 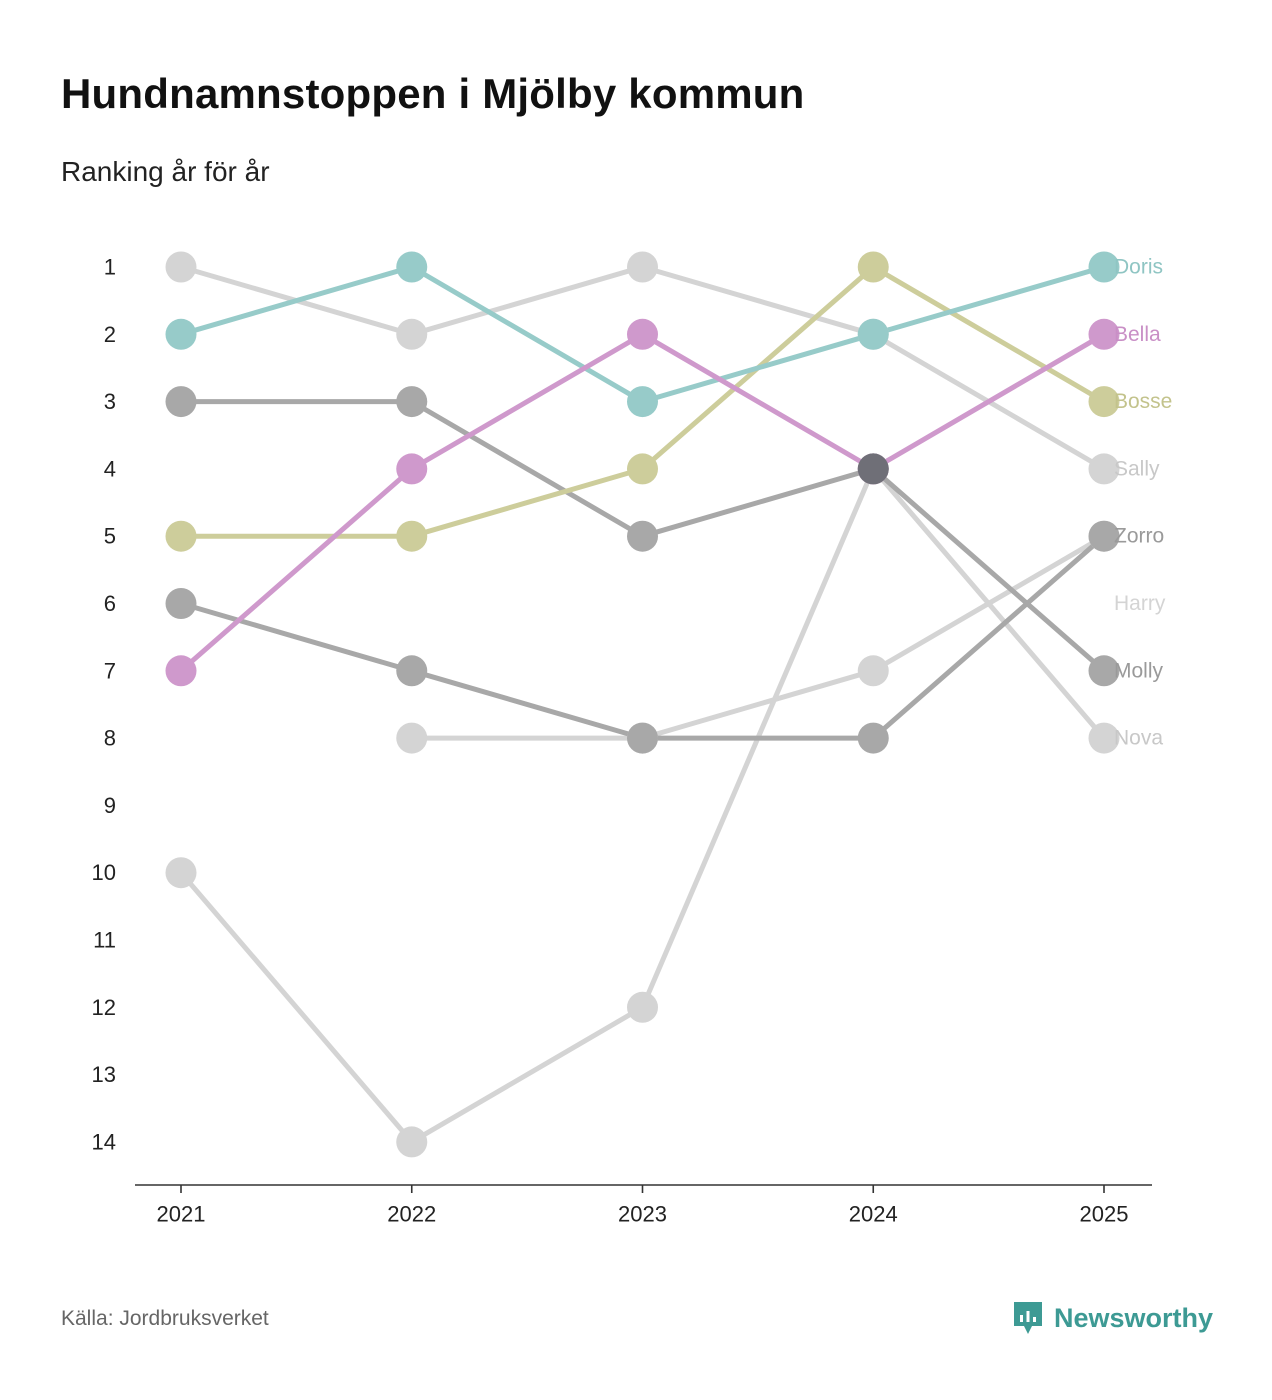 What do you see at coordinates (110, 536) in the screenshot?
I see `y-tick-label: 5` at bounding box center [110, 536].